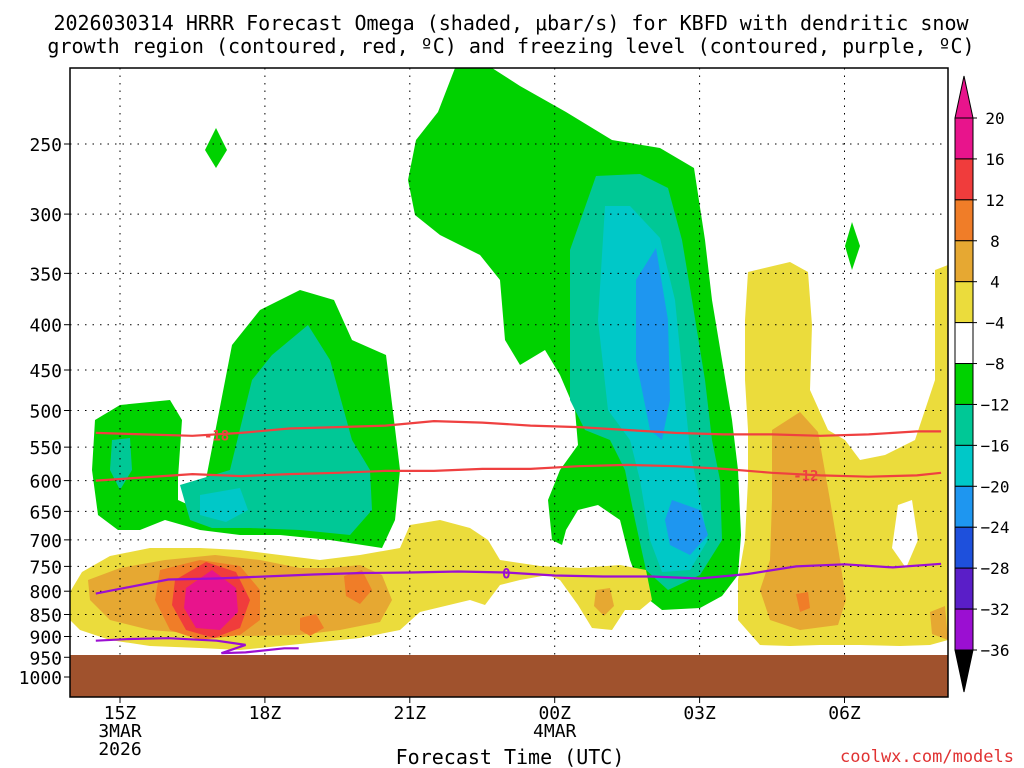  Describe the element at coordinates (995, 486) in the screenshot. I see `colorbar-label: −20` at that location.